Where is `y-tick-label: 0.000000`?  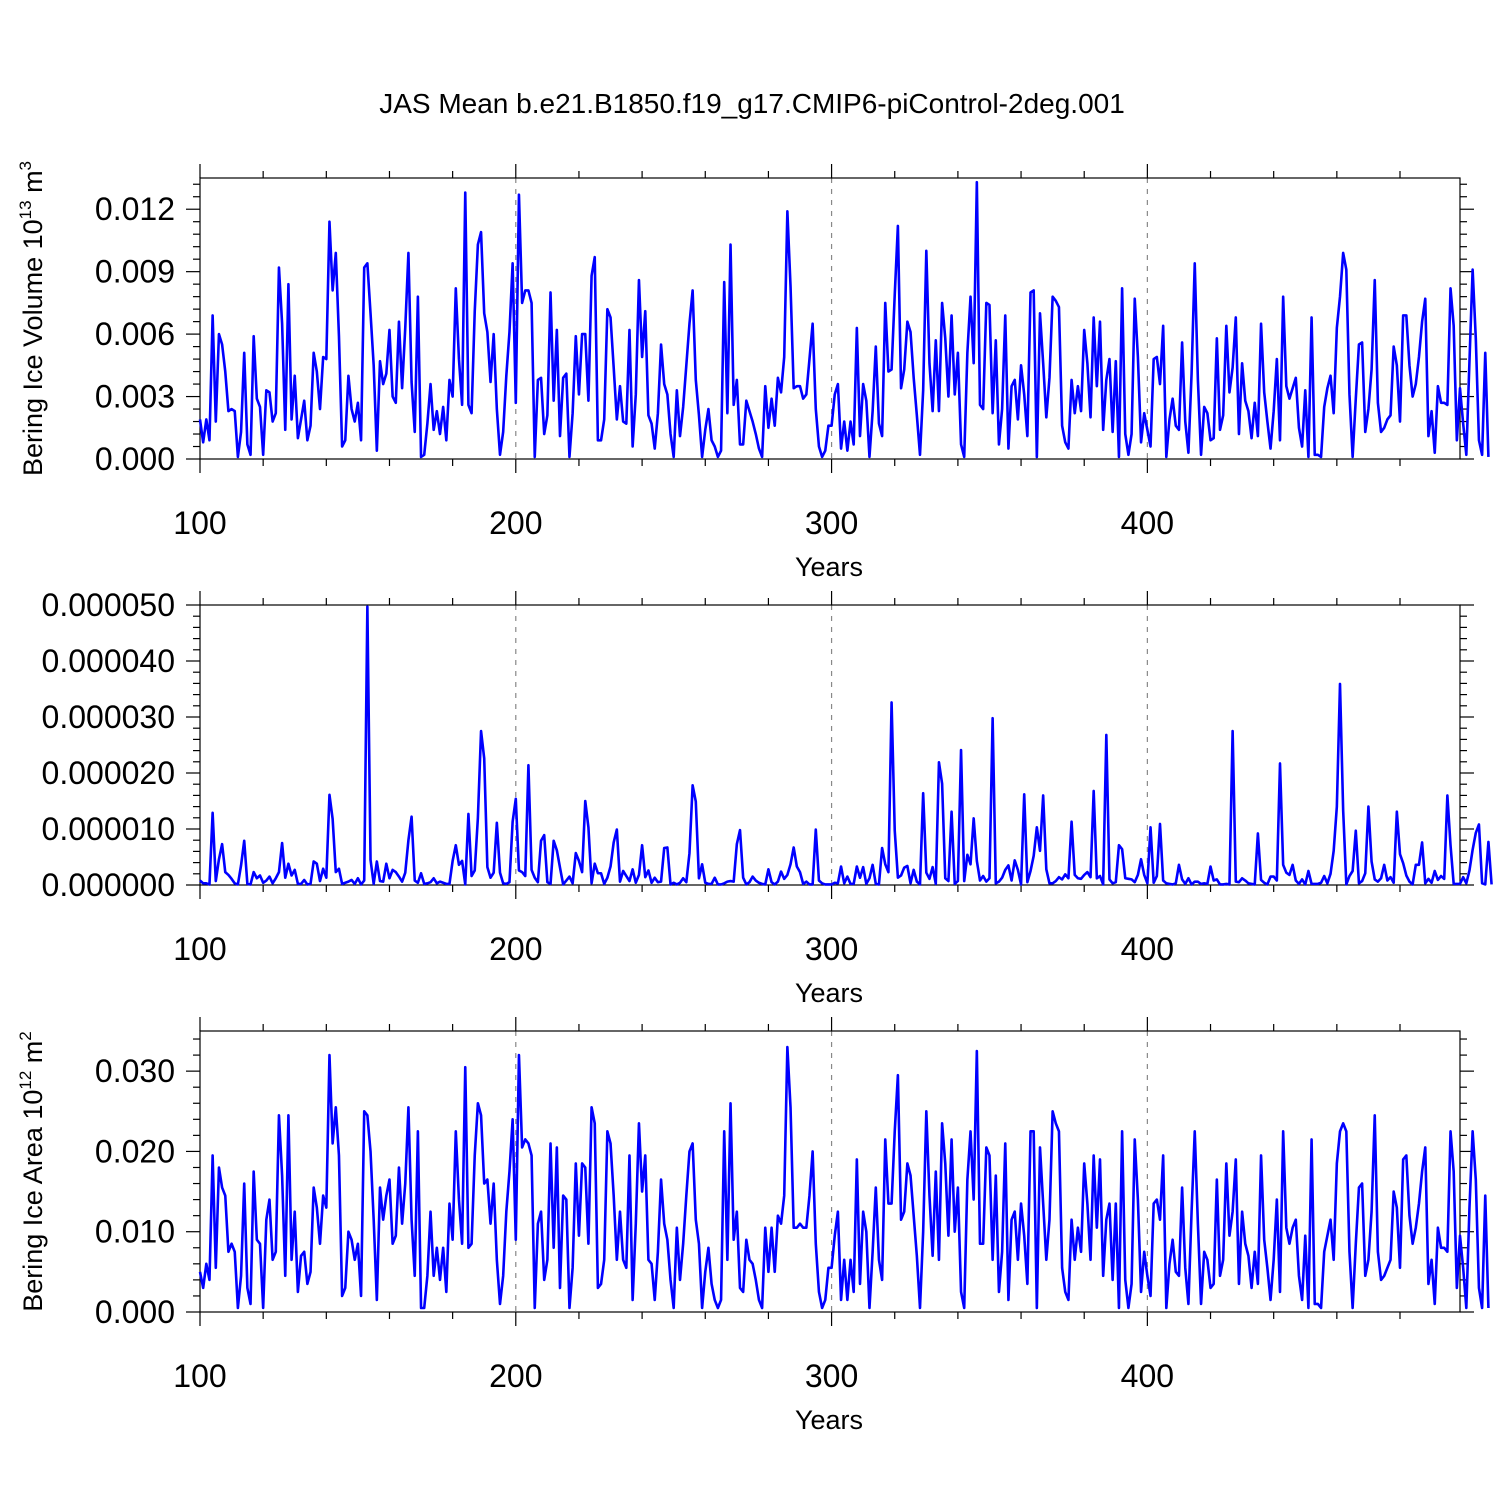 y-tick-label: 0.000000 is located at coordinates (108, 885).